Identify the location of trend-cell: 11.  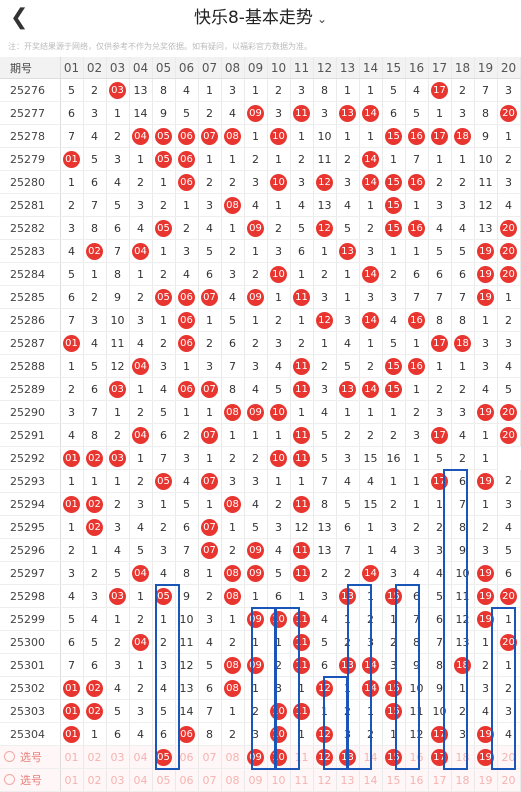
(302, 458).